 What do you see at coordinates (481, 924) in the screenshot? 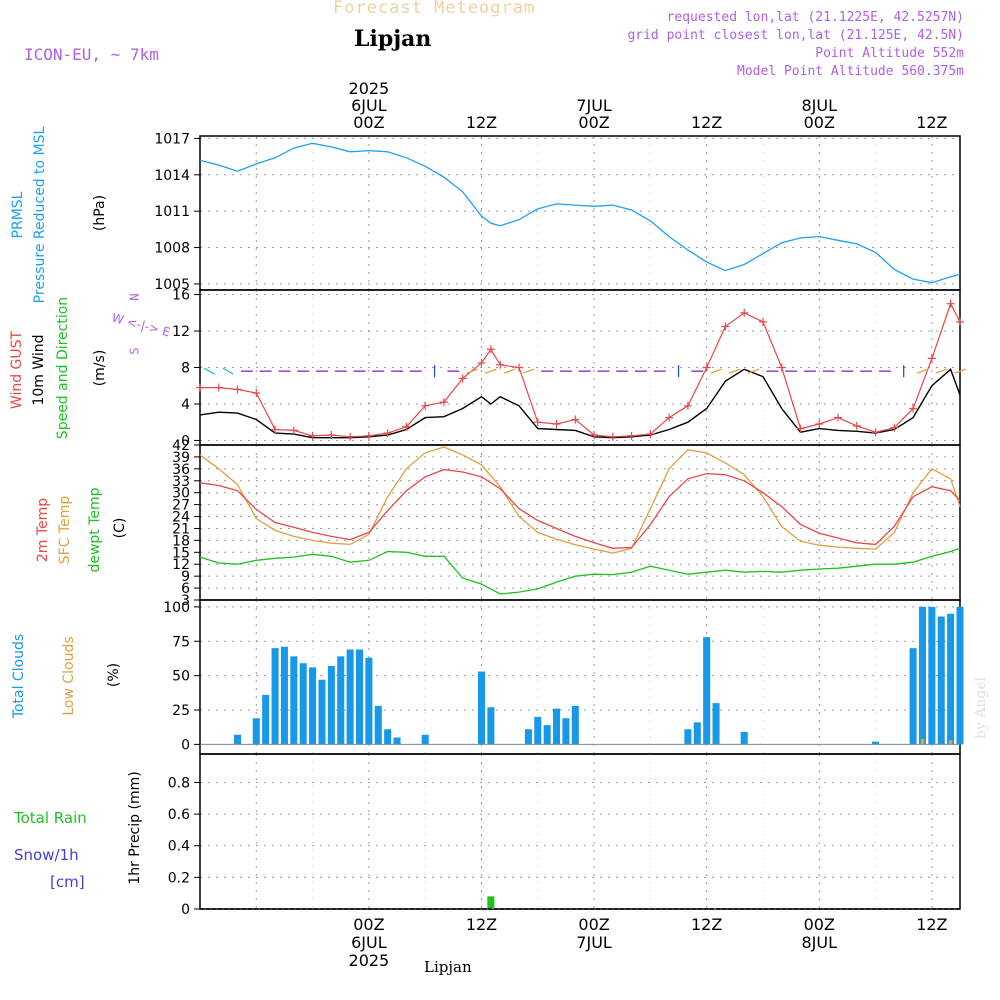
I see `time-label-bottom: 12Z` at bounding box center [481, 924].